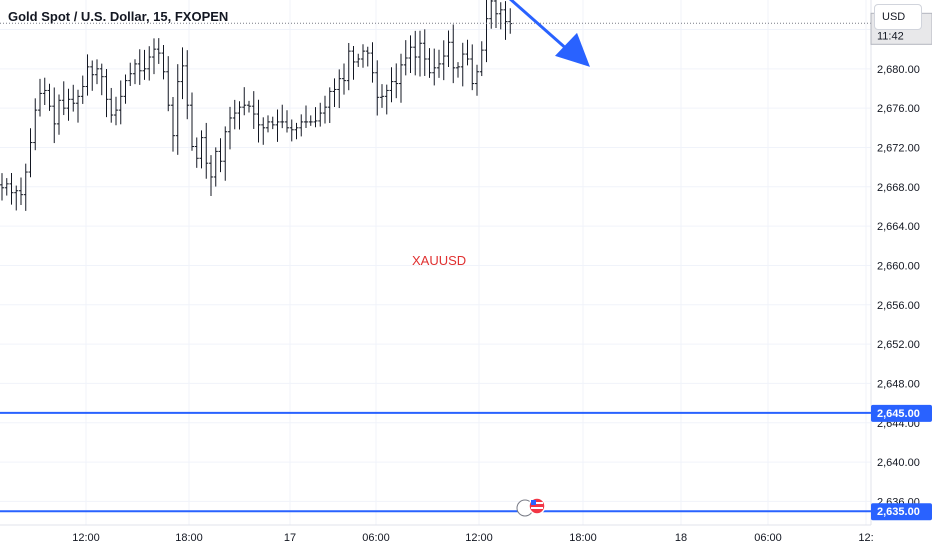 The width and height of the screenshot is (932, 550). What do you see at coordinates (540, 27) in the screenshot?
I see `projection-arrow-line` at bounding box center [540, 27].